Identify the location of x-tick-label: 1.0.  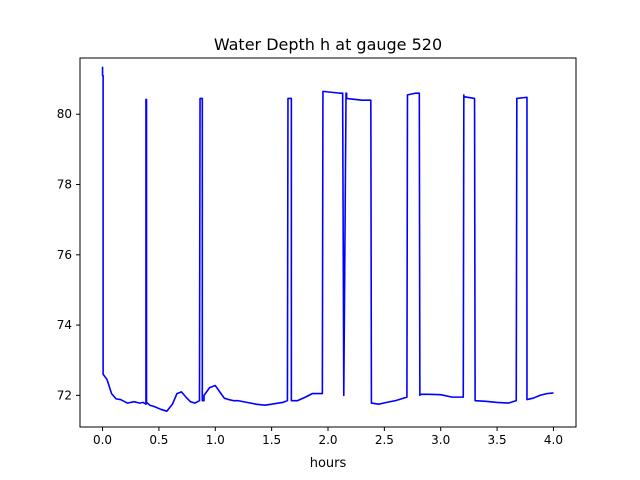
(215, 440).